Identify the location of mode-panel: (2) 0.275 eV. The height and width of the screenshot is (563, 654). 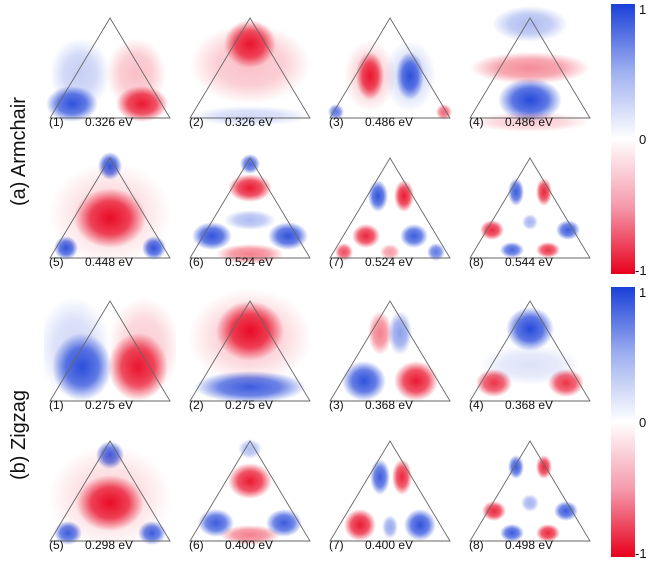
(250, 351).